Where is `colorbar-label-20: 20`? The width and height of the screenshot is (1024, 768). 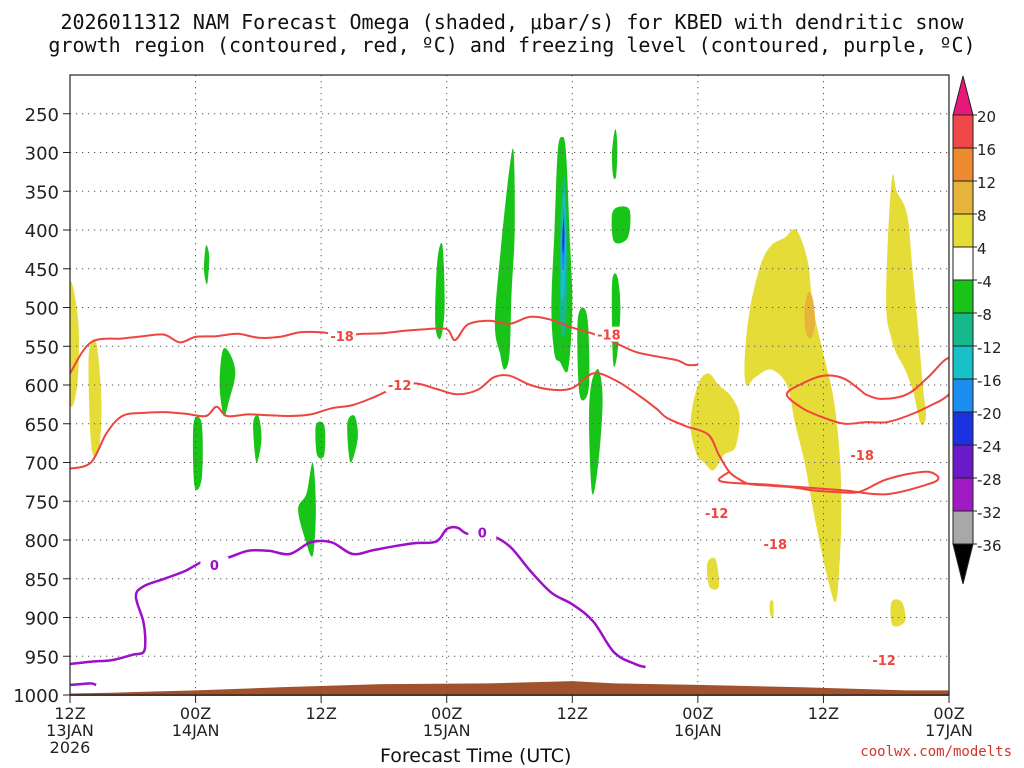
colorbar-label-20: 20 is located at coordinates (986, 117).